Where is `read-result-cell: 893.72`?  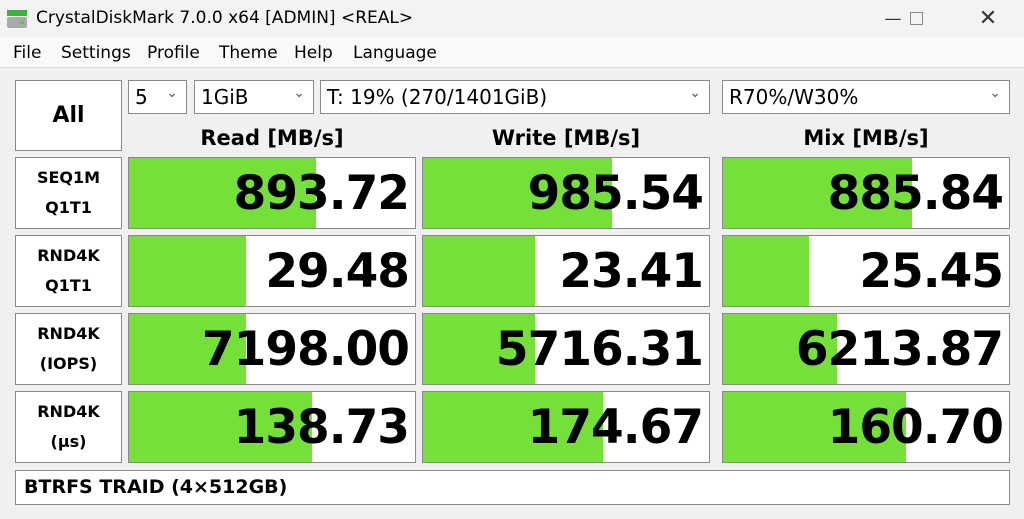 read-result-cell: 893.72 is located at coordinates (272, 193).